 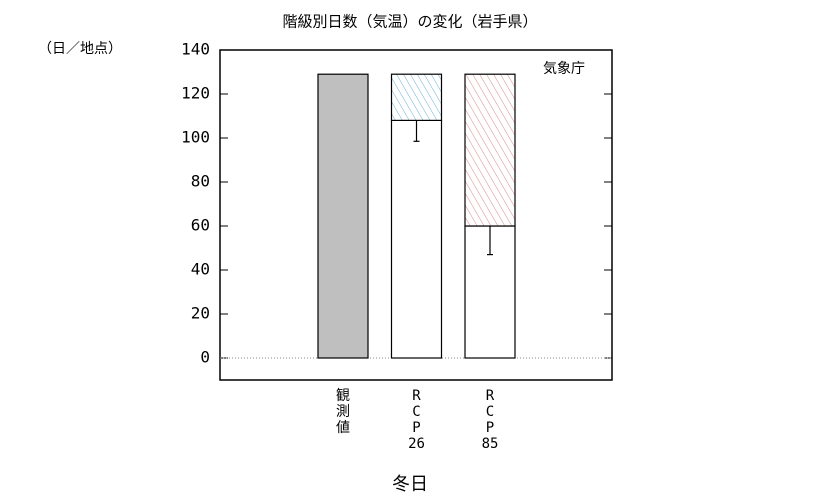 I want to click on x-axis-label: 冬日, so click(x=410, y=484).